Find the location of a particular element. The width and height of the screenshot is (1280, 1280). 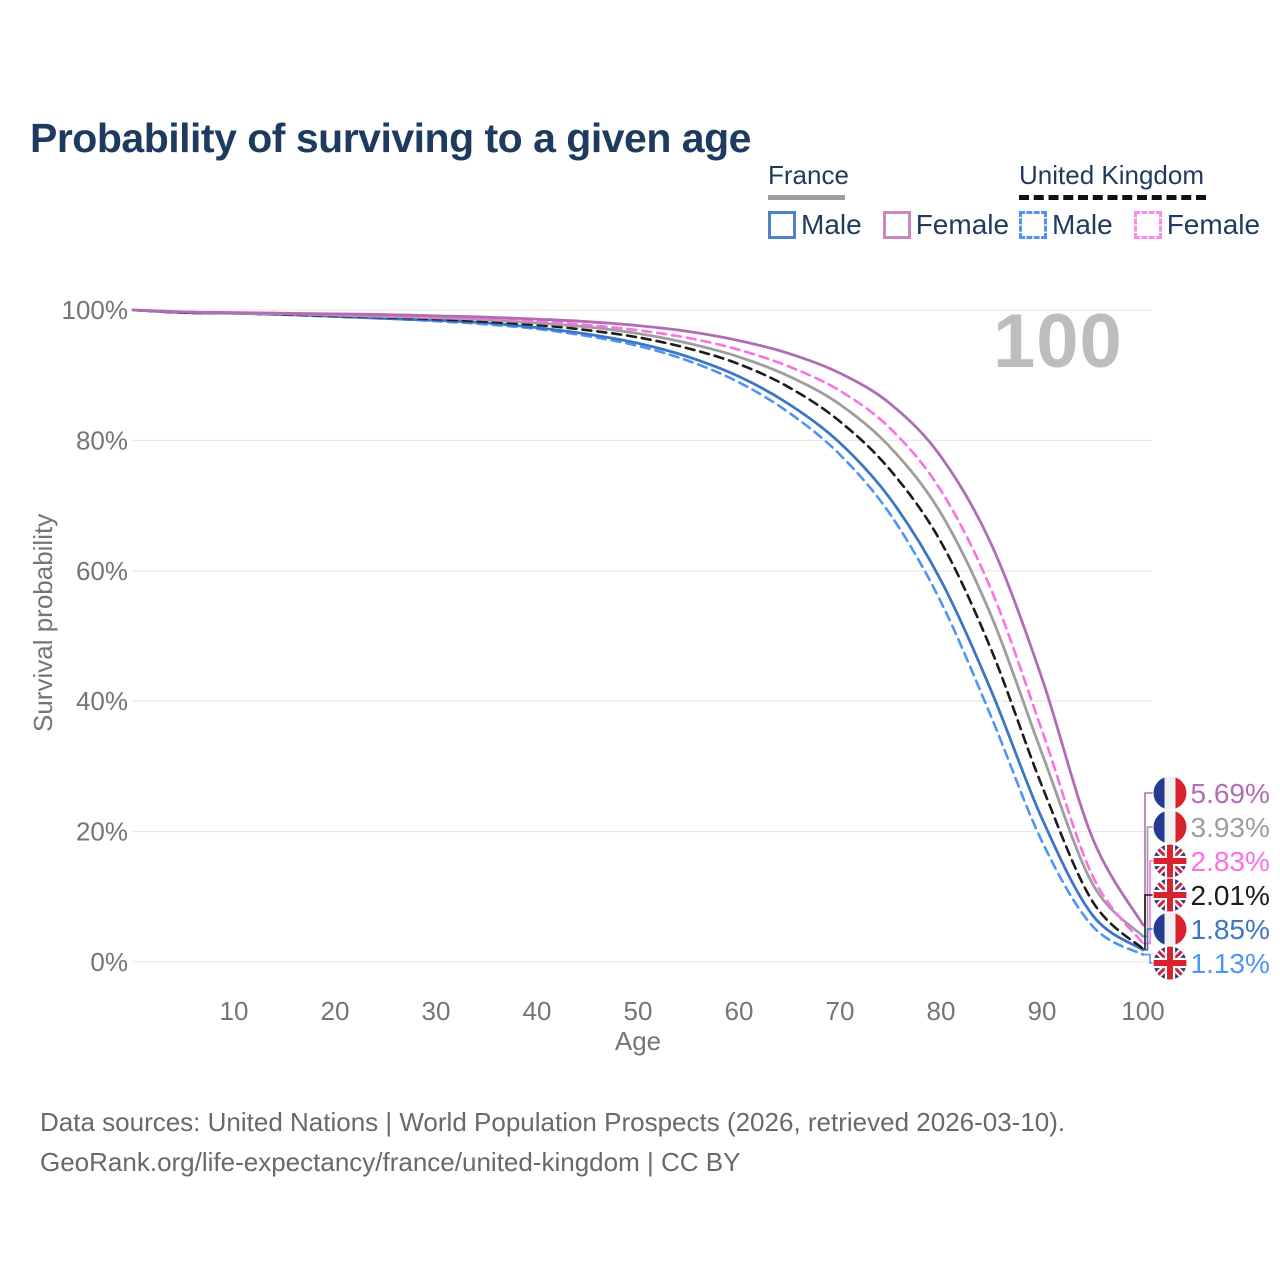

page-title: Probability of surviving to a given age is located at coordinates (390, 138).